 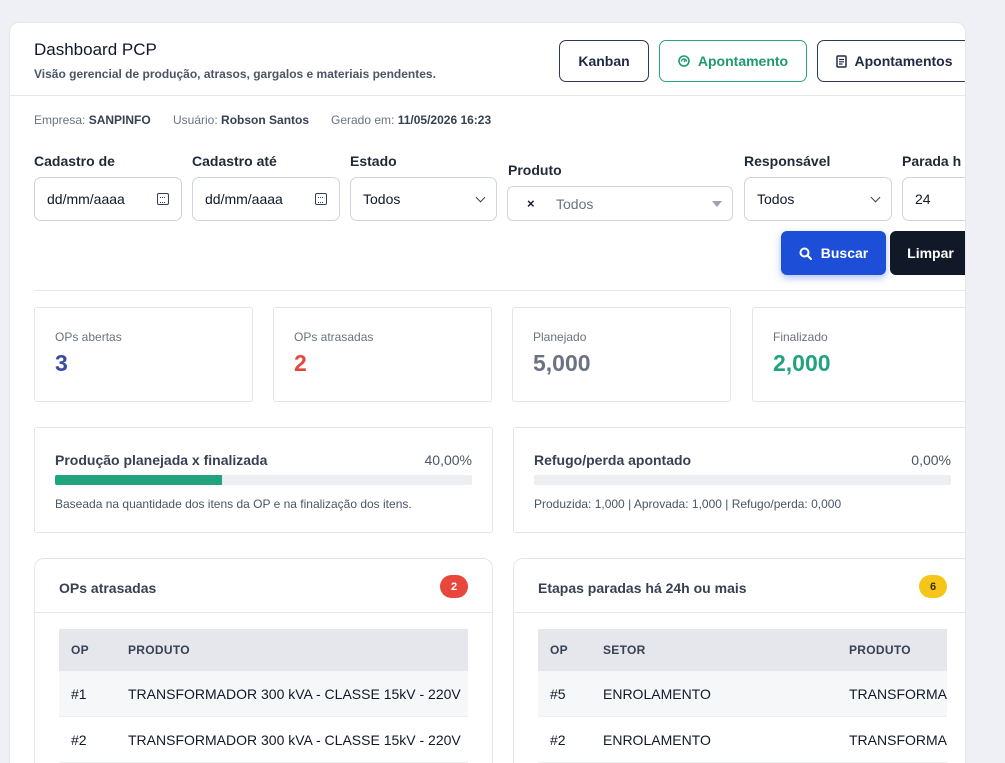 What do you see at coordinates (234, 161) in the screenshot?
I see `cadastro-ate-label: Cadastro até` at bounding box center [234, 161].